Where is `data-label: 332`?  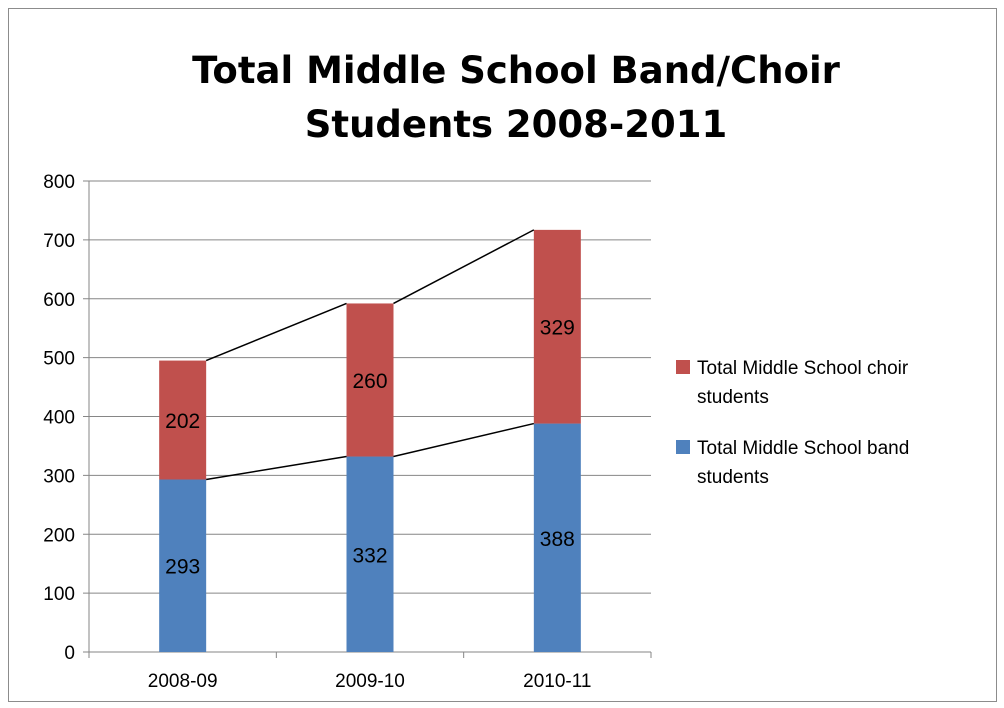 data-label: 332 is located at coordinates (369, 555).